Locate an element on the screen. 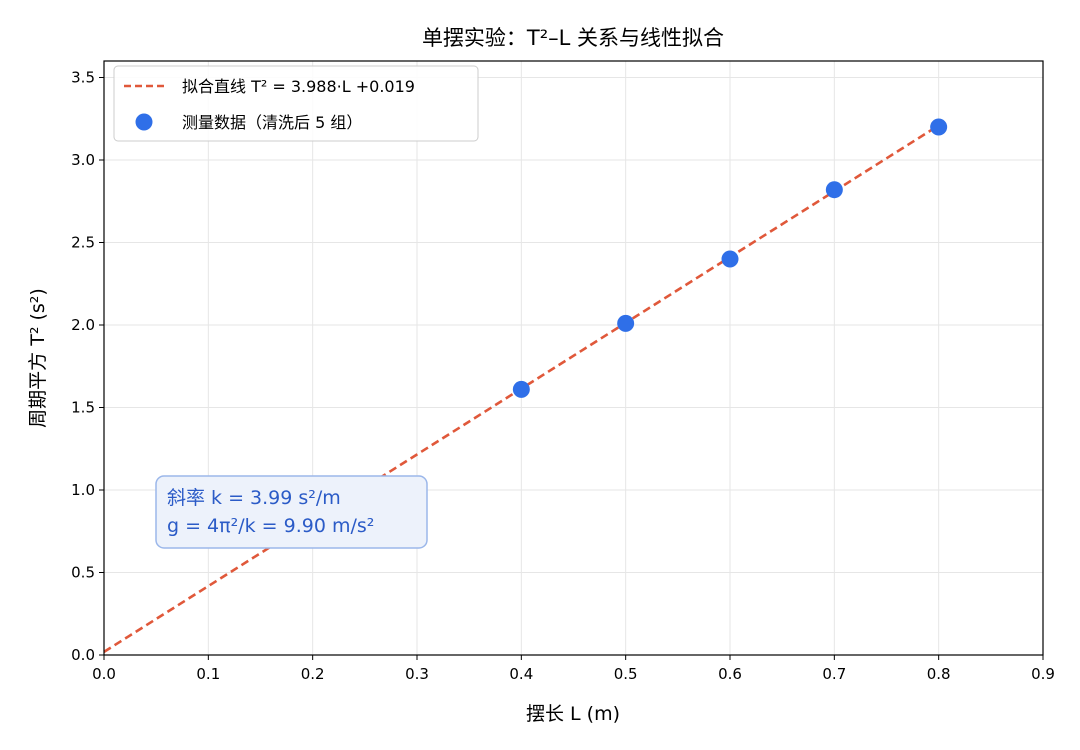  x-tick-label: 0.6 is located at coordinates (730, 674).